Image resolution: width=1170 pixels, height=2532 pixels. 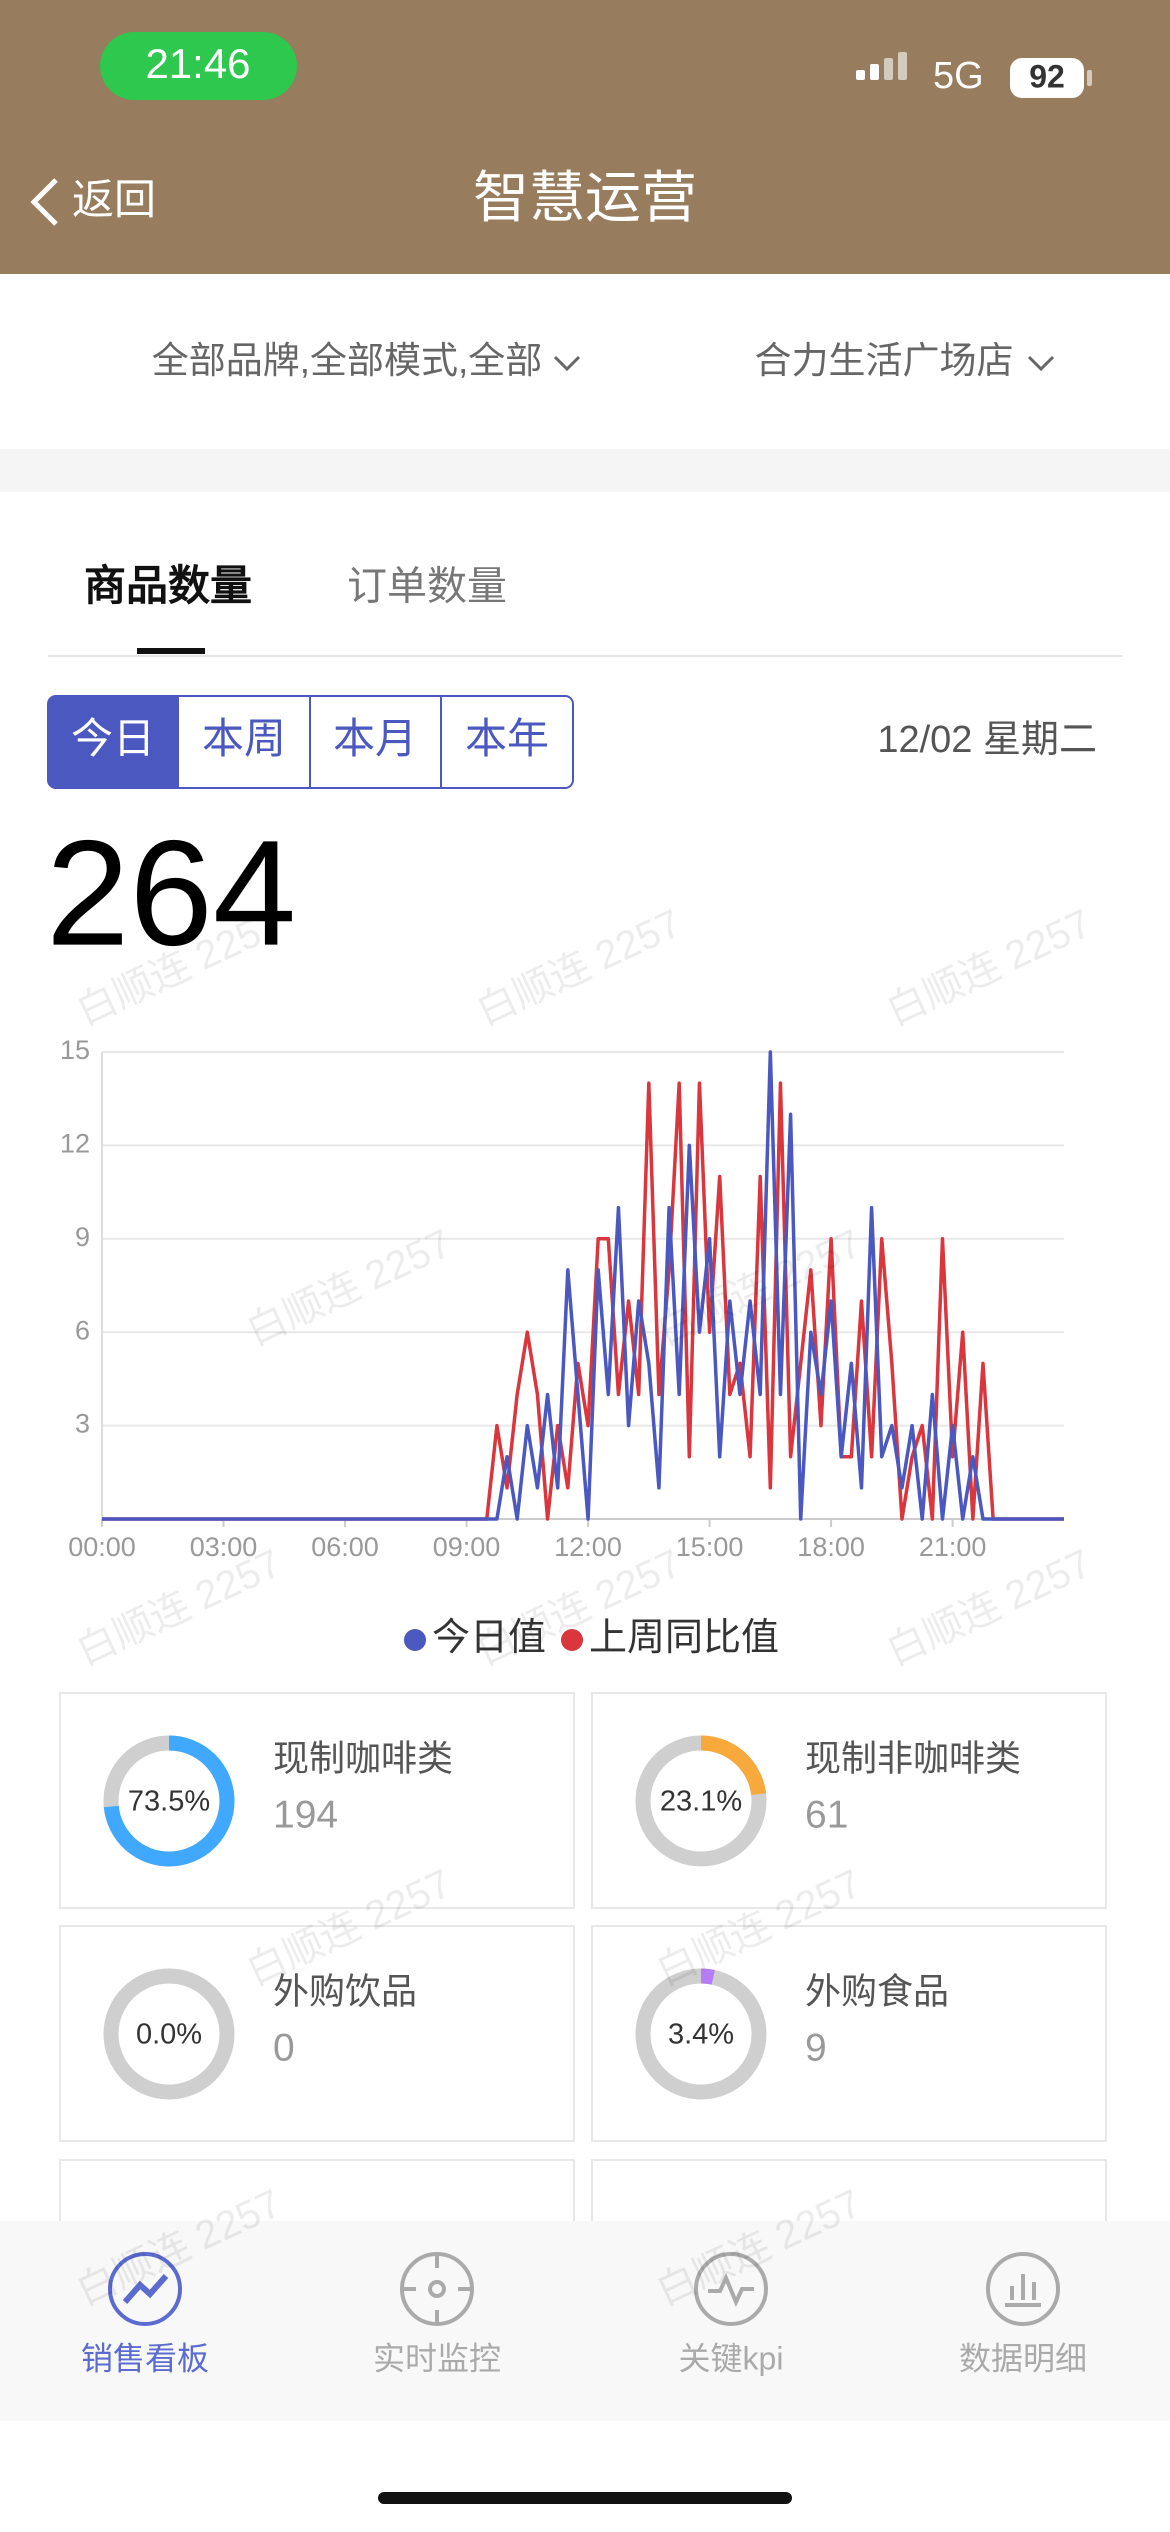 What do you see at coordinates (171, 651) in the screenshot?
I see `tab-underline` at bounding box center [171, 651].